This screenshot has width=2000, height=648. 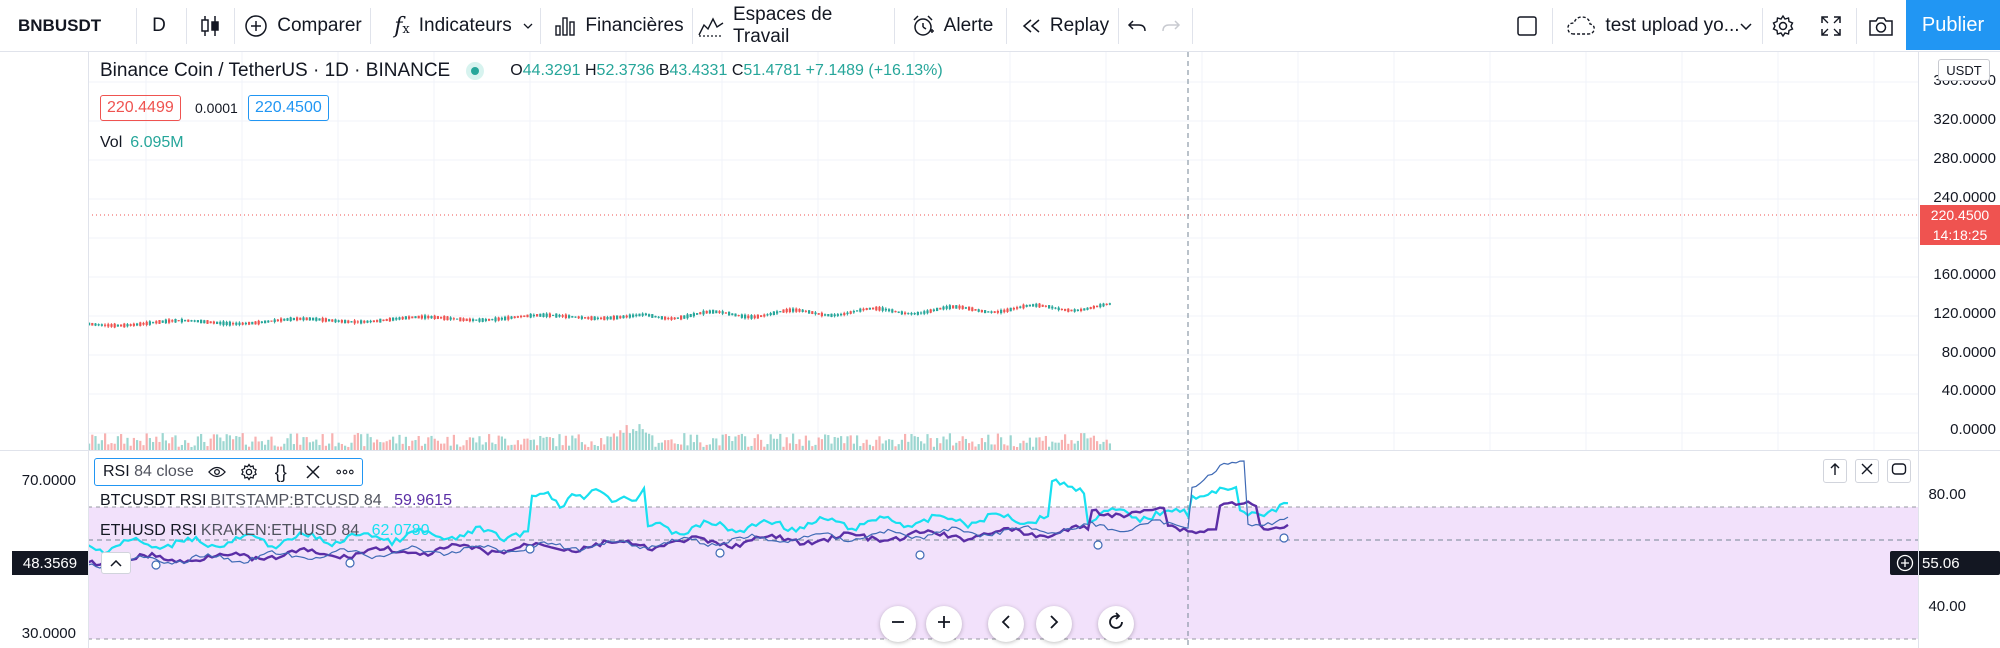 What do you see at coordinates (1867, 471) in the screenshot?
I see `delete-pane-button` at bounding box center [1867, 471].